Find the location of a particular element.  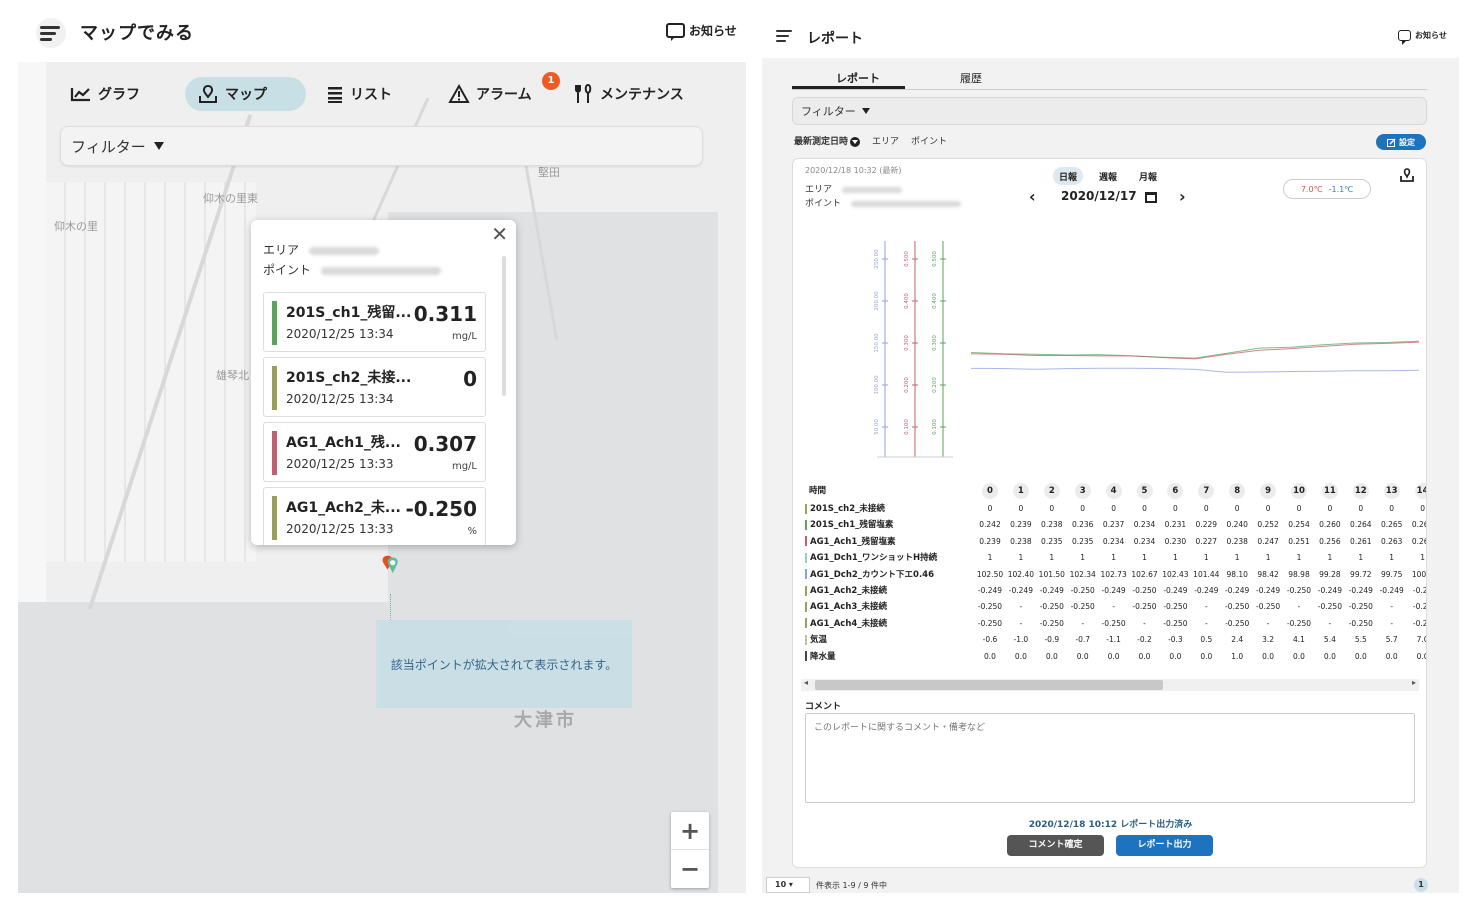

table-cell: 0.5 is located at coordinates (1206, 640).